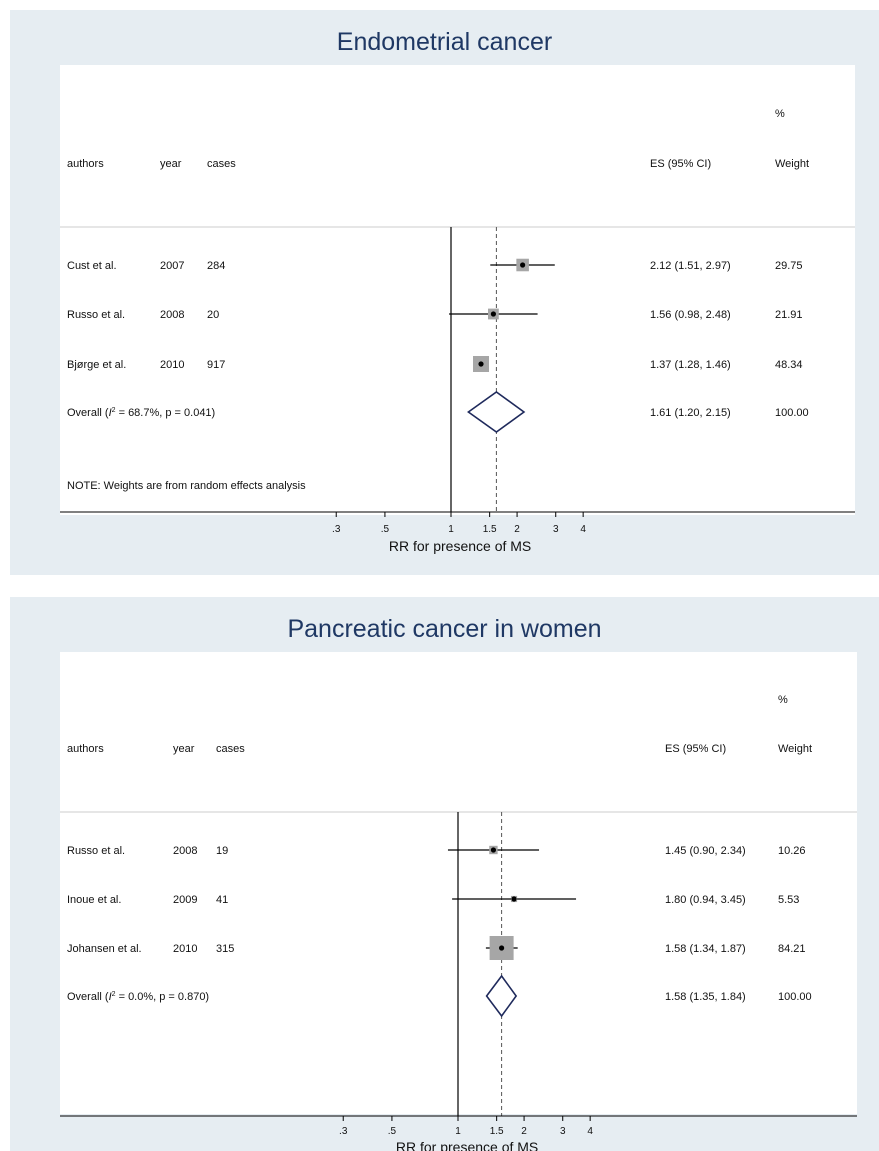 The image size is (879, 1151). Describe the element at coordinates (705, 949) in the screenshot. I see `study-es-ci: 1.58 (1.34, 1.87)` at that location.